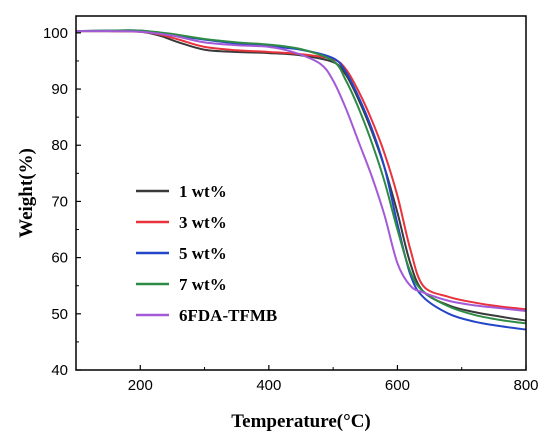 Image resolution: width=550 pixels, height=442 pixels. Describe the element at coordinates (203, 222) in the screenshot. I see `legend-label-1: 3 wt%` at that location.